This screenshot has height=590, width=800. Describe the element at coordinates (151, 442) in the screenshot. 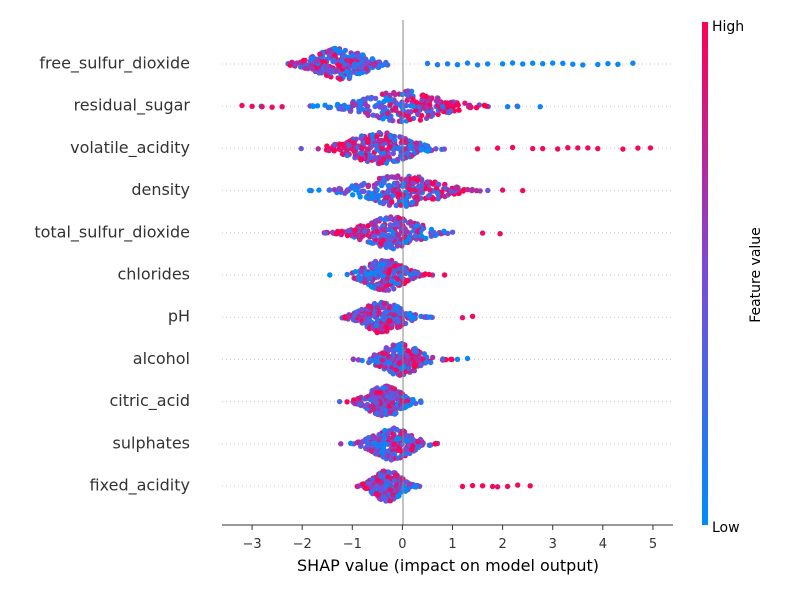

I see `feature-label-sulphates: sulphates` at that location.